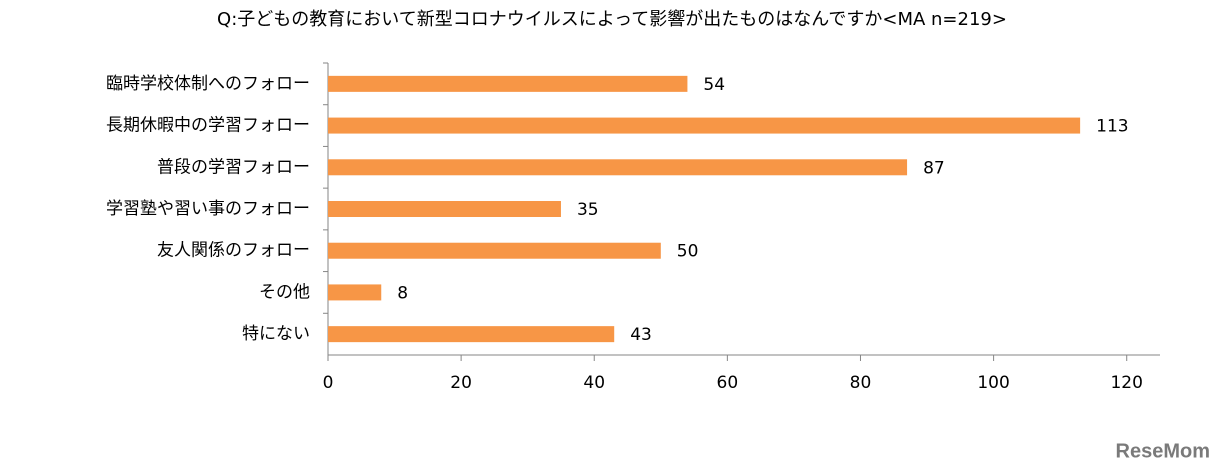 Image resolution: width=1224 pixels, height=475 pixels. Describe the element at coordinates (688, 252) in the screenshot. I see `data-label: 50` at that location.